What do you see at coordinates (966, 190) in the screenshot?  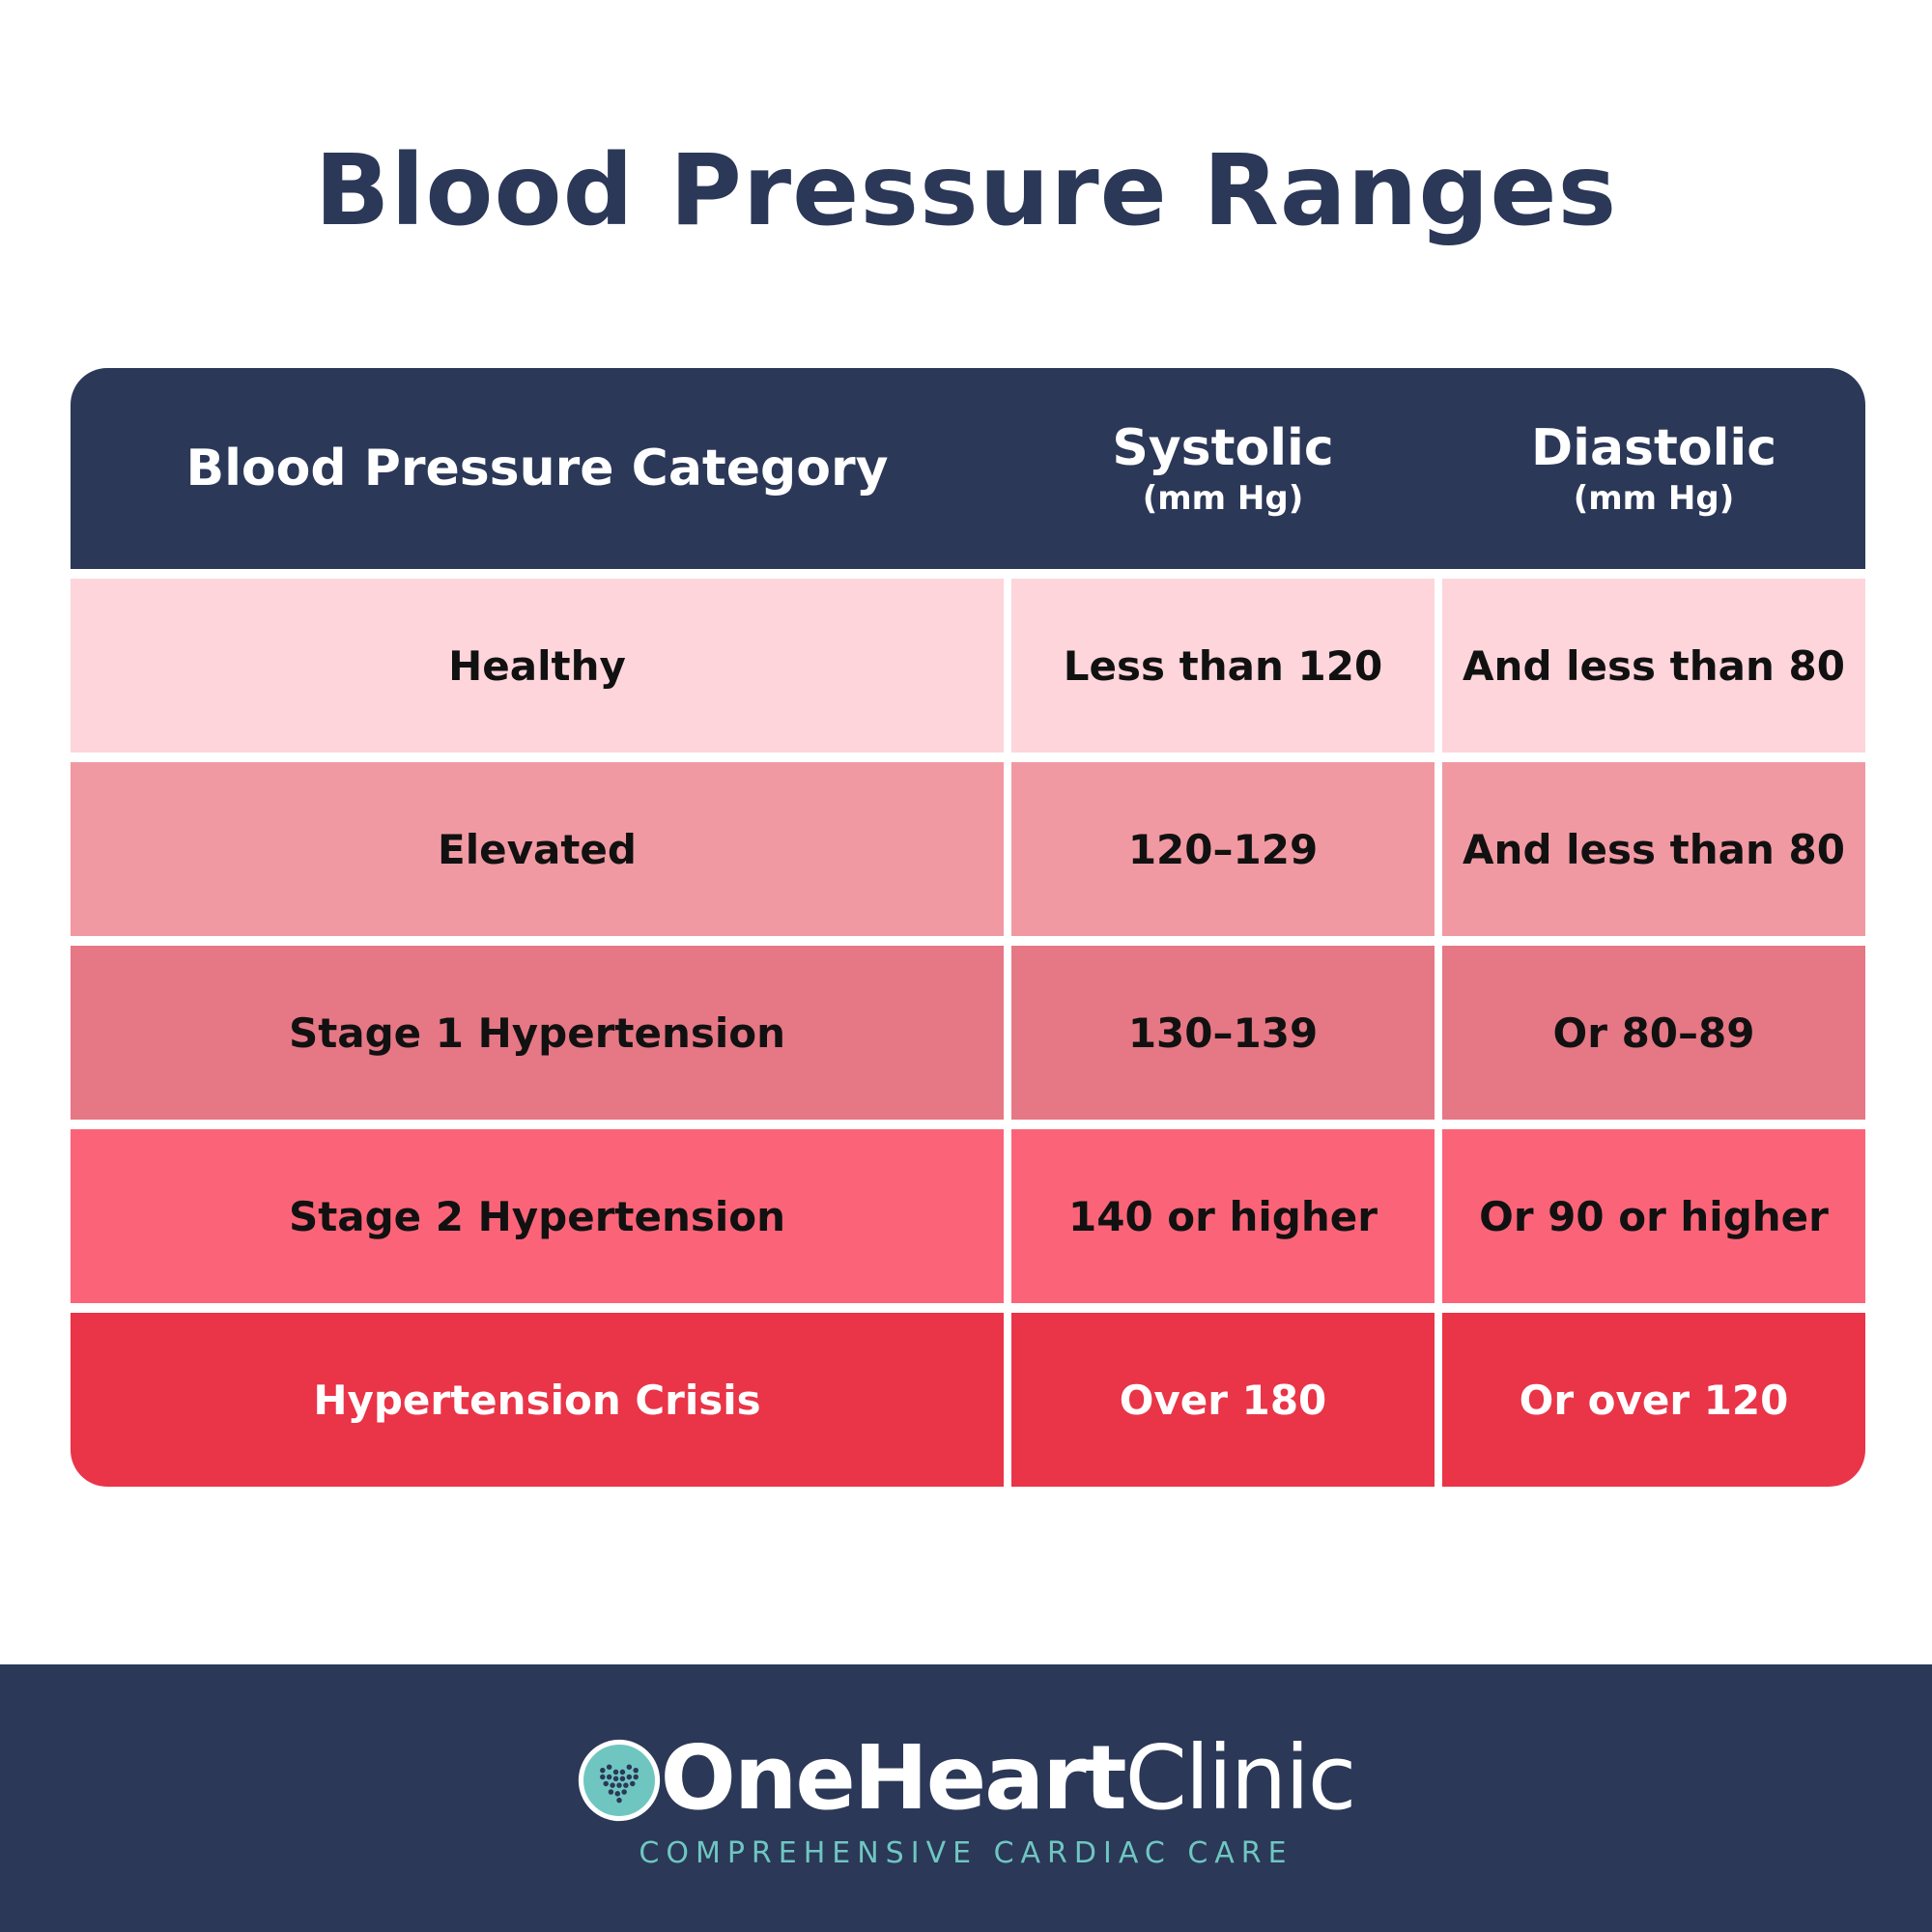 I see `page-title: Blood Pressure Ranges` at bounding box center [966, 190].